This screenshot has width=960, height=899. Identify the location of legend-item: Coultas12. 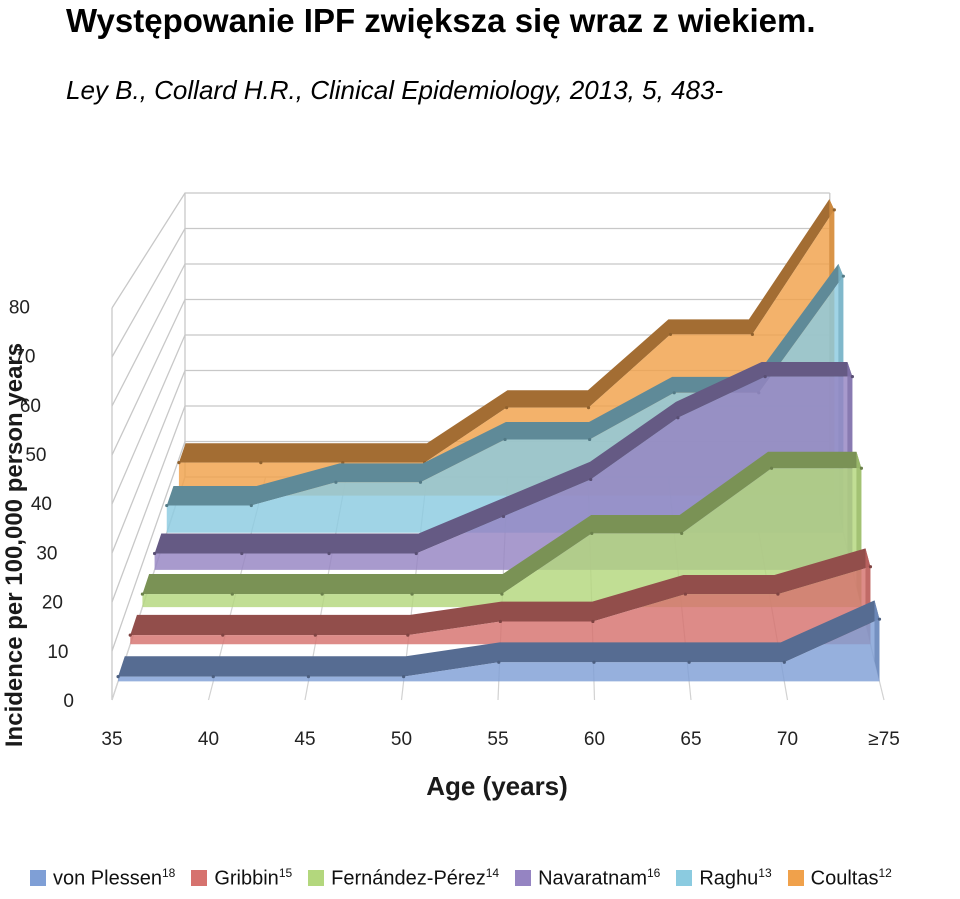
(839, 878).